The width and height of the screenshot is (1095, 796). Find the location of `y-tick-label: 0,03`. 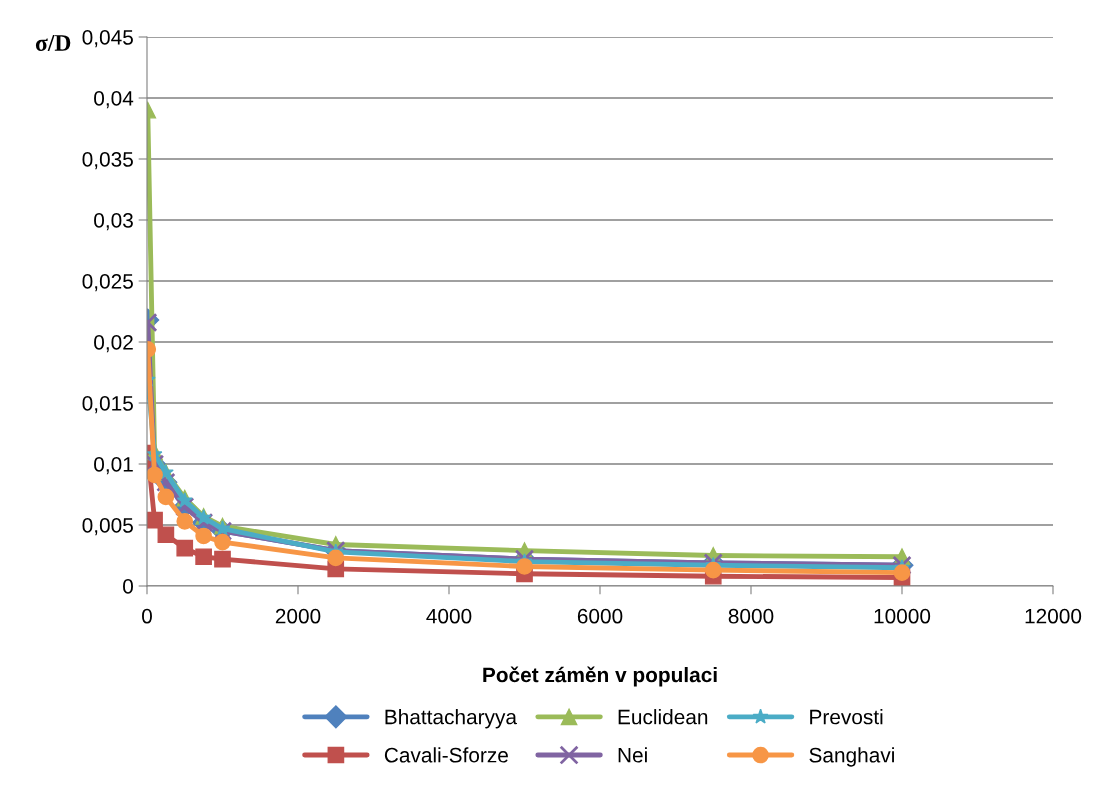

y-tick-label: 0,03 is located at coordinates (113, 222).